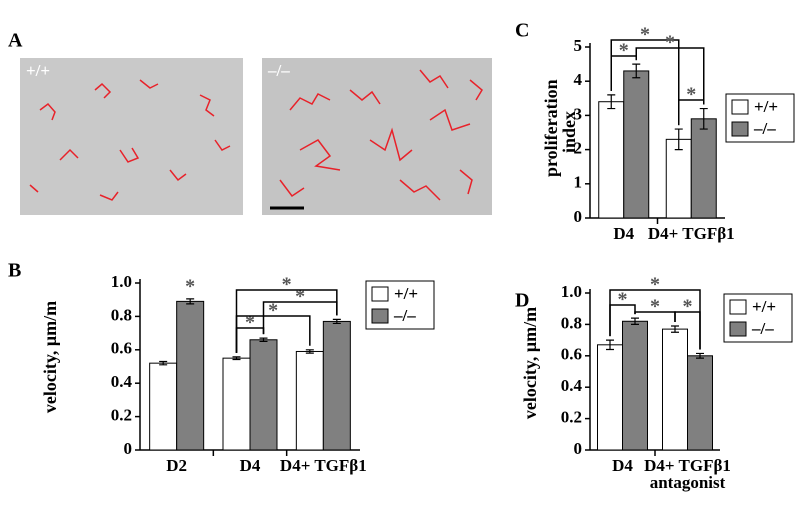  Describe the element at coordinates (14, 271) in the screenshot. I see `panel-label: B` at that location.